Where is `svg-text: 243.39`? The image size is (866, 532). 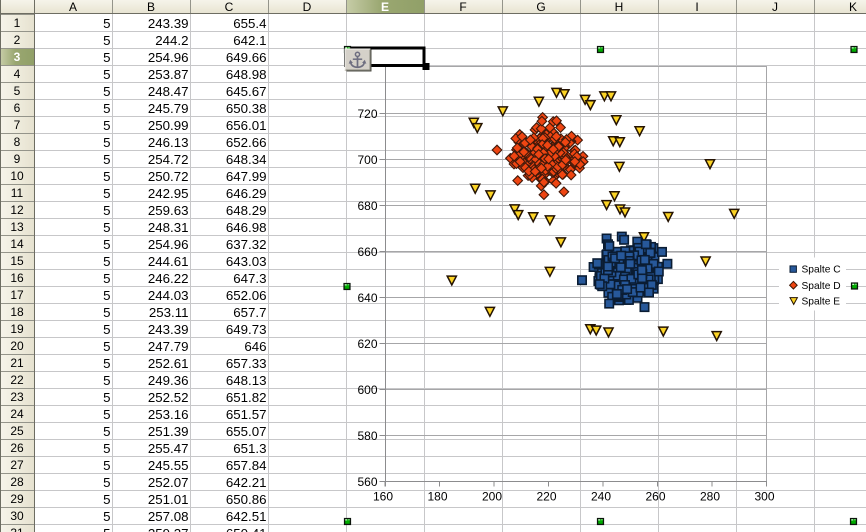
svg-text: 243.39 is located at coordinates (168, 329).